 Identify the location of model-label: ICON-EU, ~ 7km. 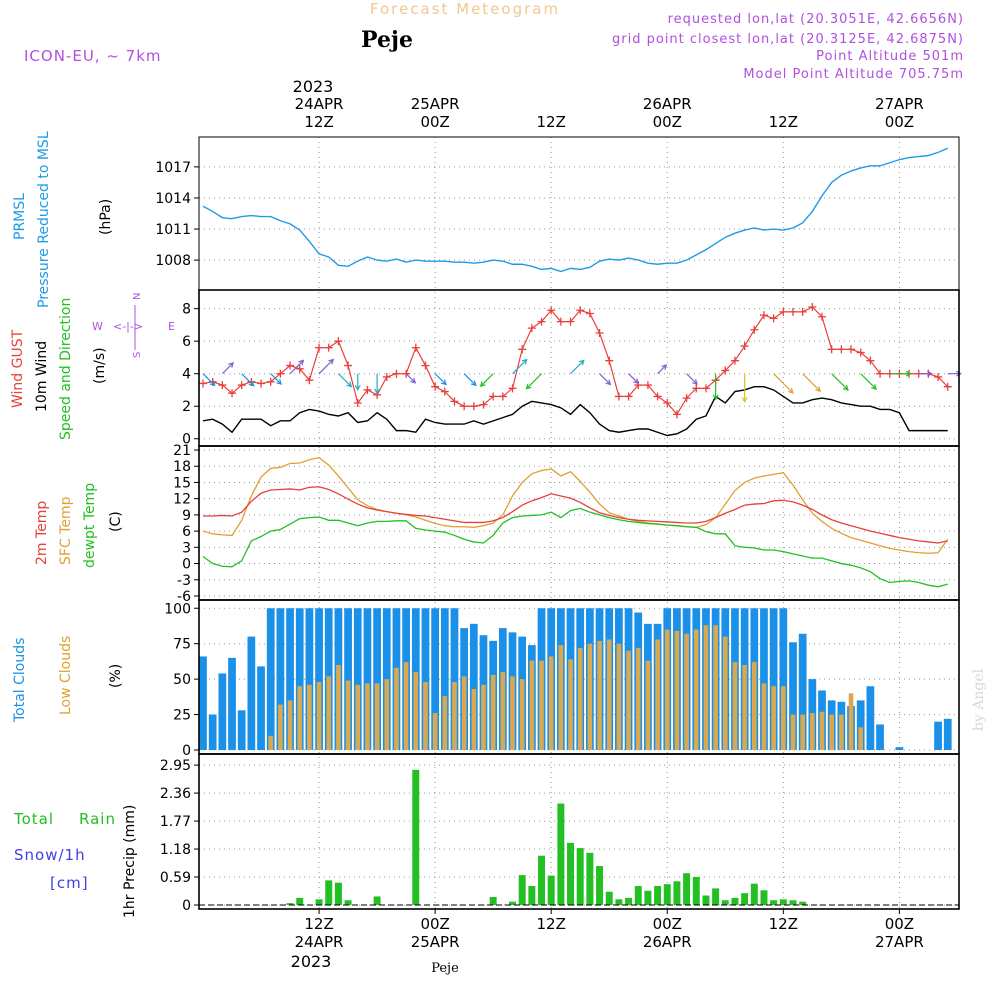
(93, 56).